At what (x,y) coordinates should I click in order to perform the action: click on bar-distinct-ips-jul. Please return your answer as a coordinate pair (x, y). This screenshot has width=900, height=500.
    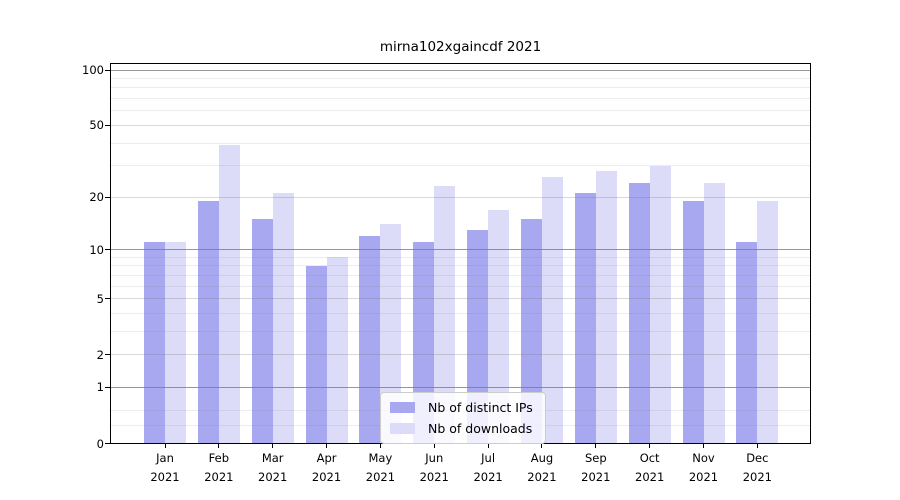
    Looking at the image, I should click on (478, 337).